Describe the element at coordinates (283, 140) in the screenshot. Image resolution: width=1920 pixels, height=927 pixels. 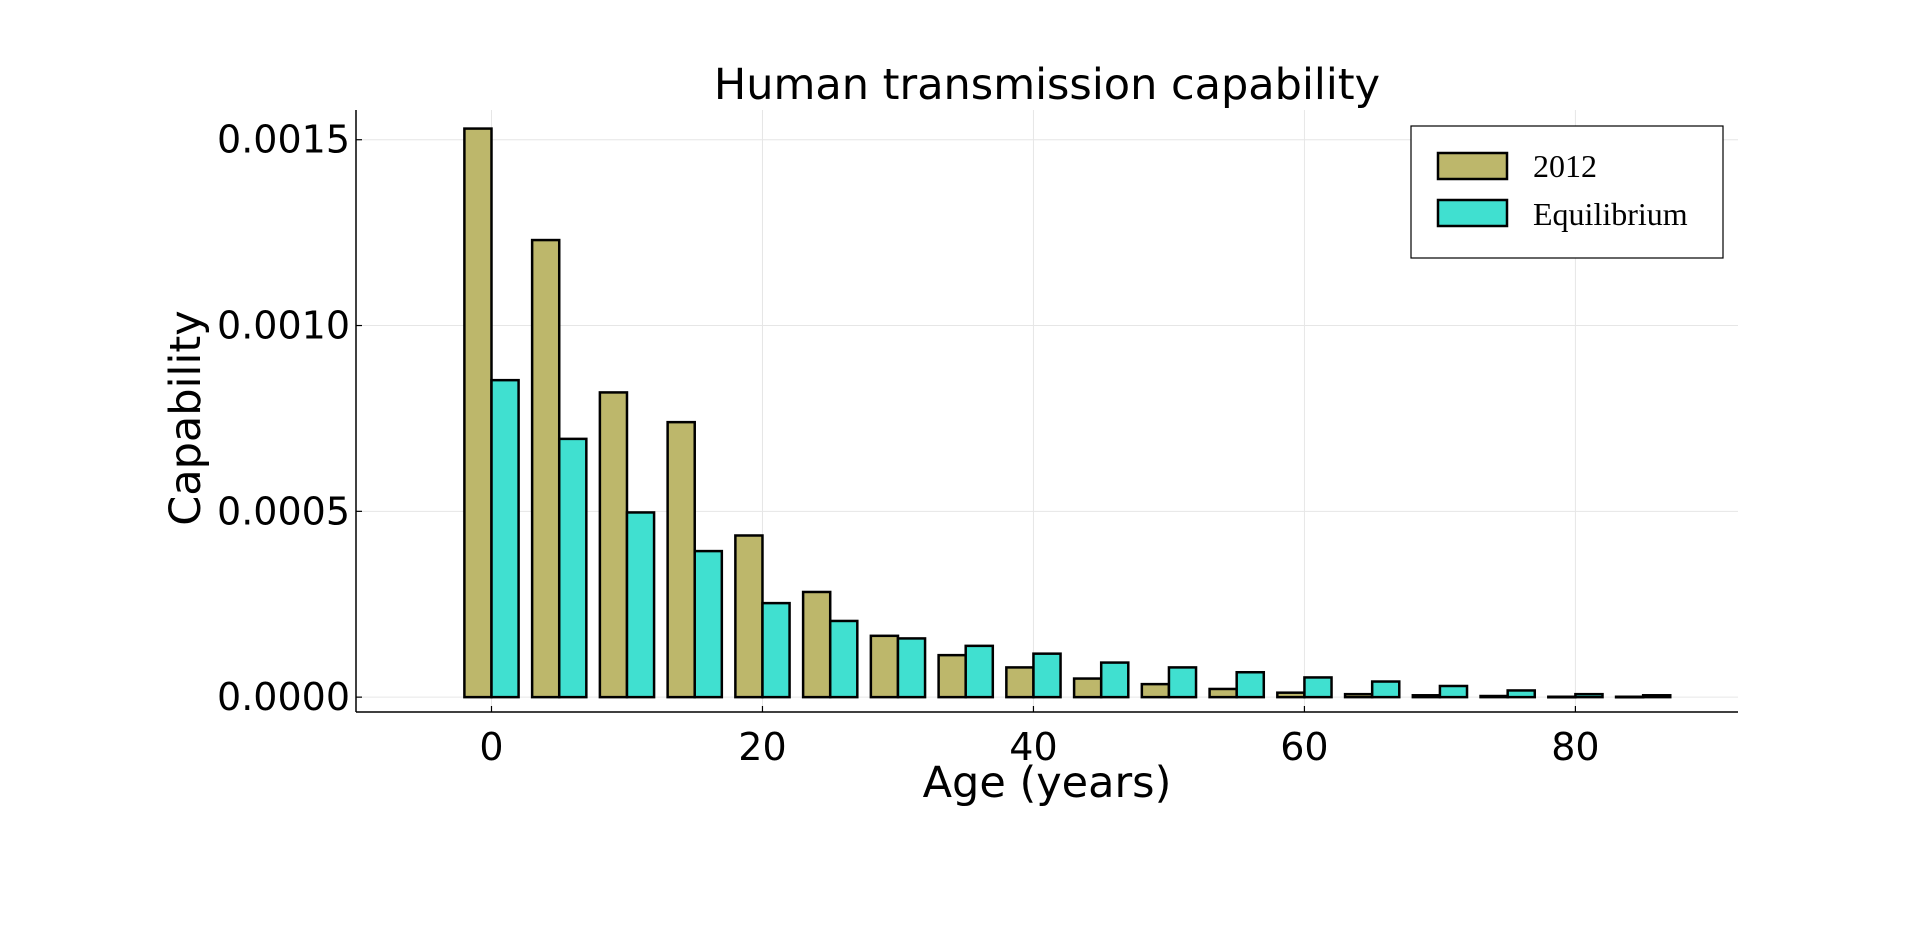
I see `y-tick-label: 0.0015` at that location.